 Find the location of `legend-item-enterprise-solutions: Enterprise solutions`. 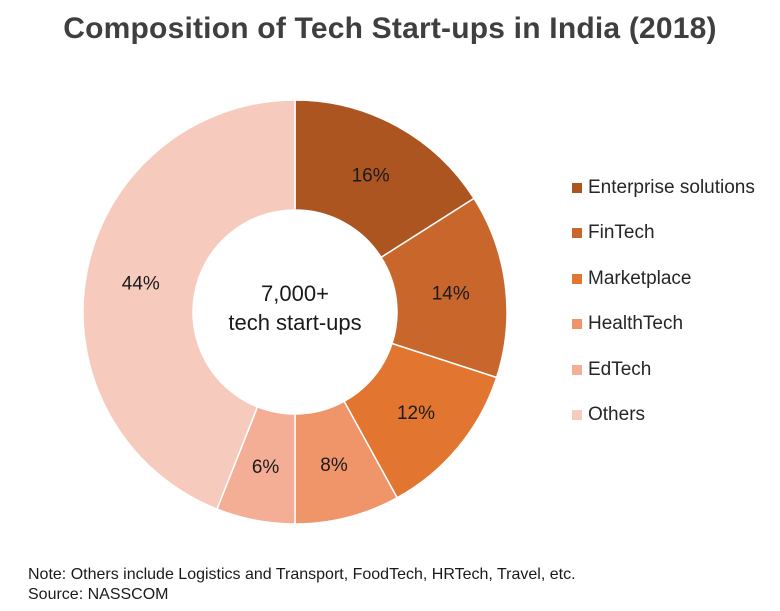

legend-item-enterprise-solutions: Enterprise solutions is located at coordinates (674, 187).